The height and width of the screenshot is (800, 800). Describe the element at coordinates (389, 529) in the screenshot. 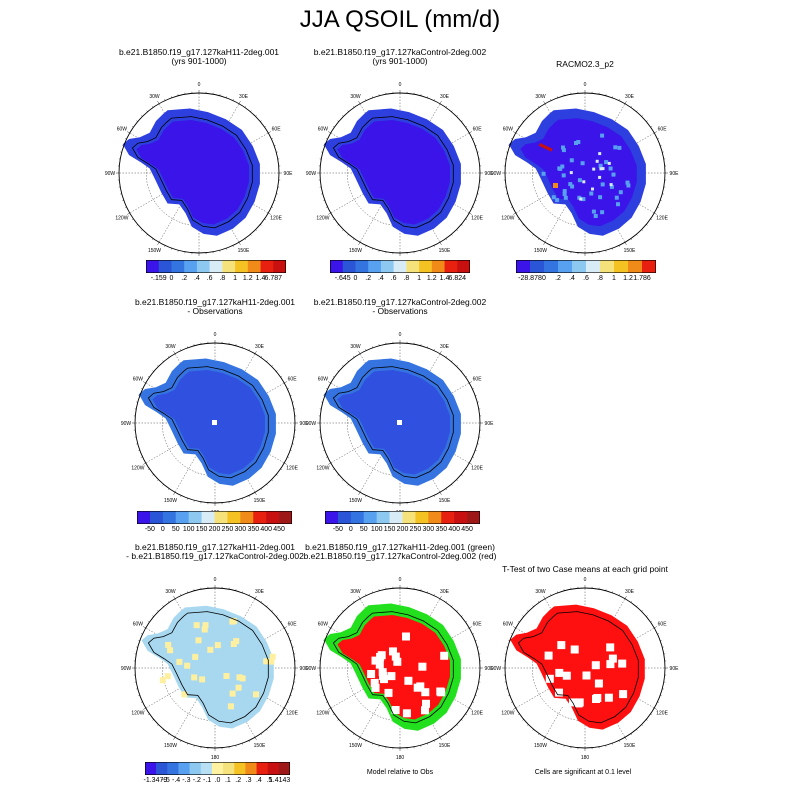

I see `colorbar-label: 150` at that location.